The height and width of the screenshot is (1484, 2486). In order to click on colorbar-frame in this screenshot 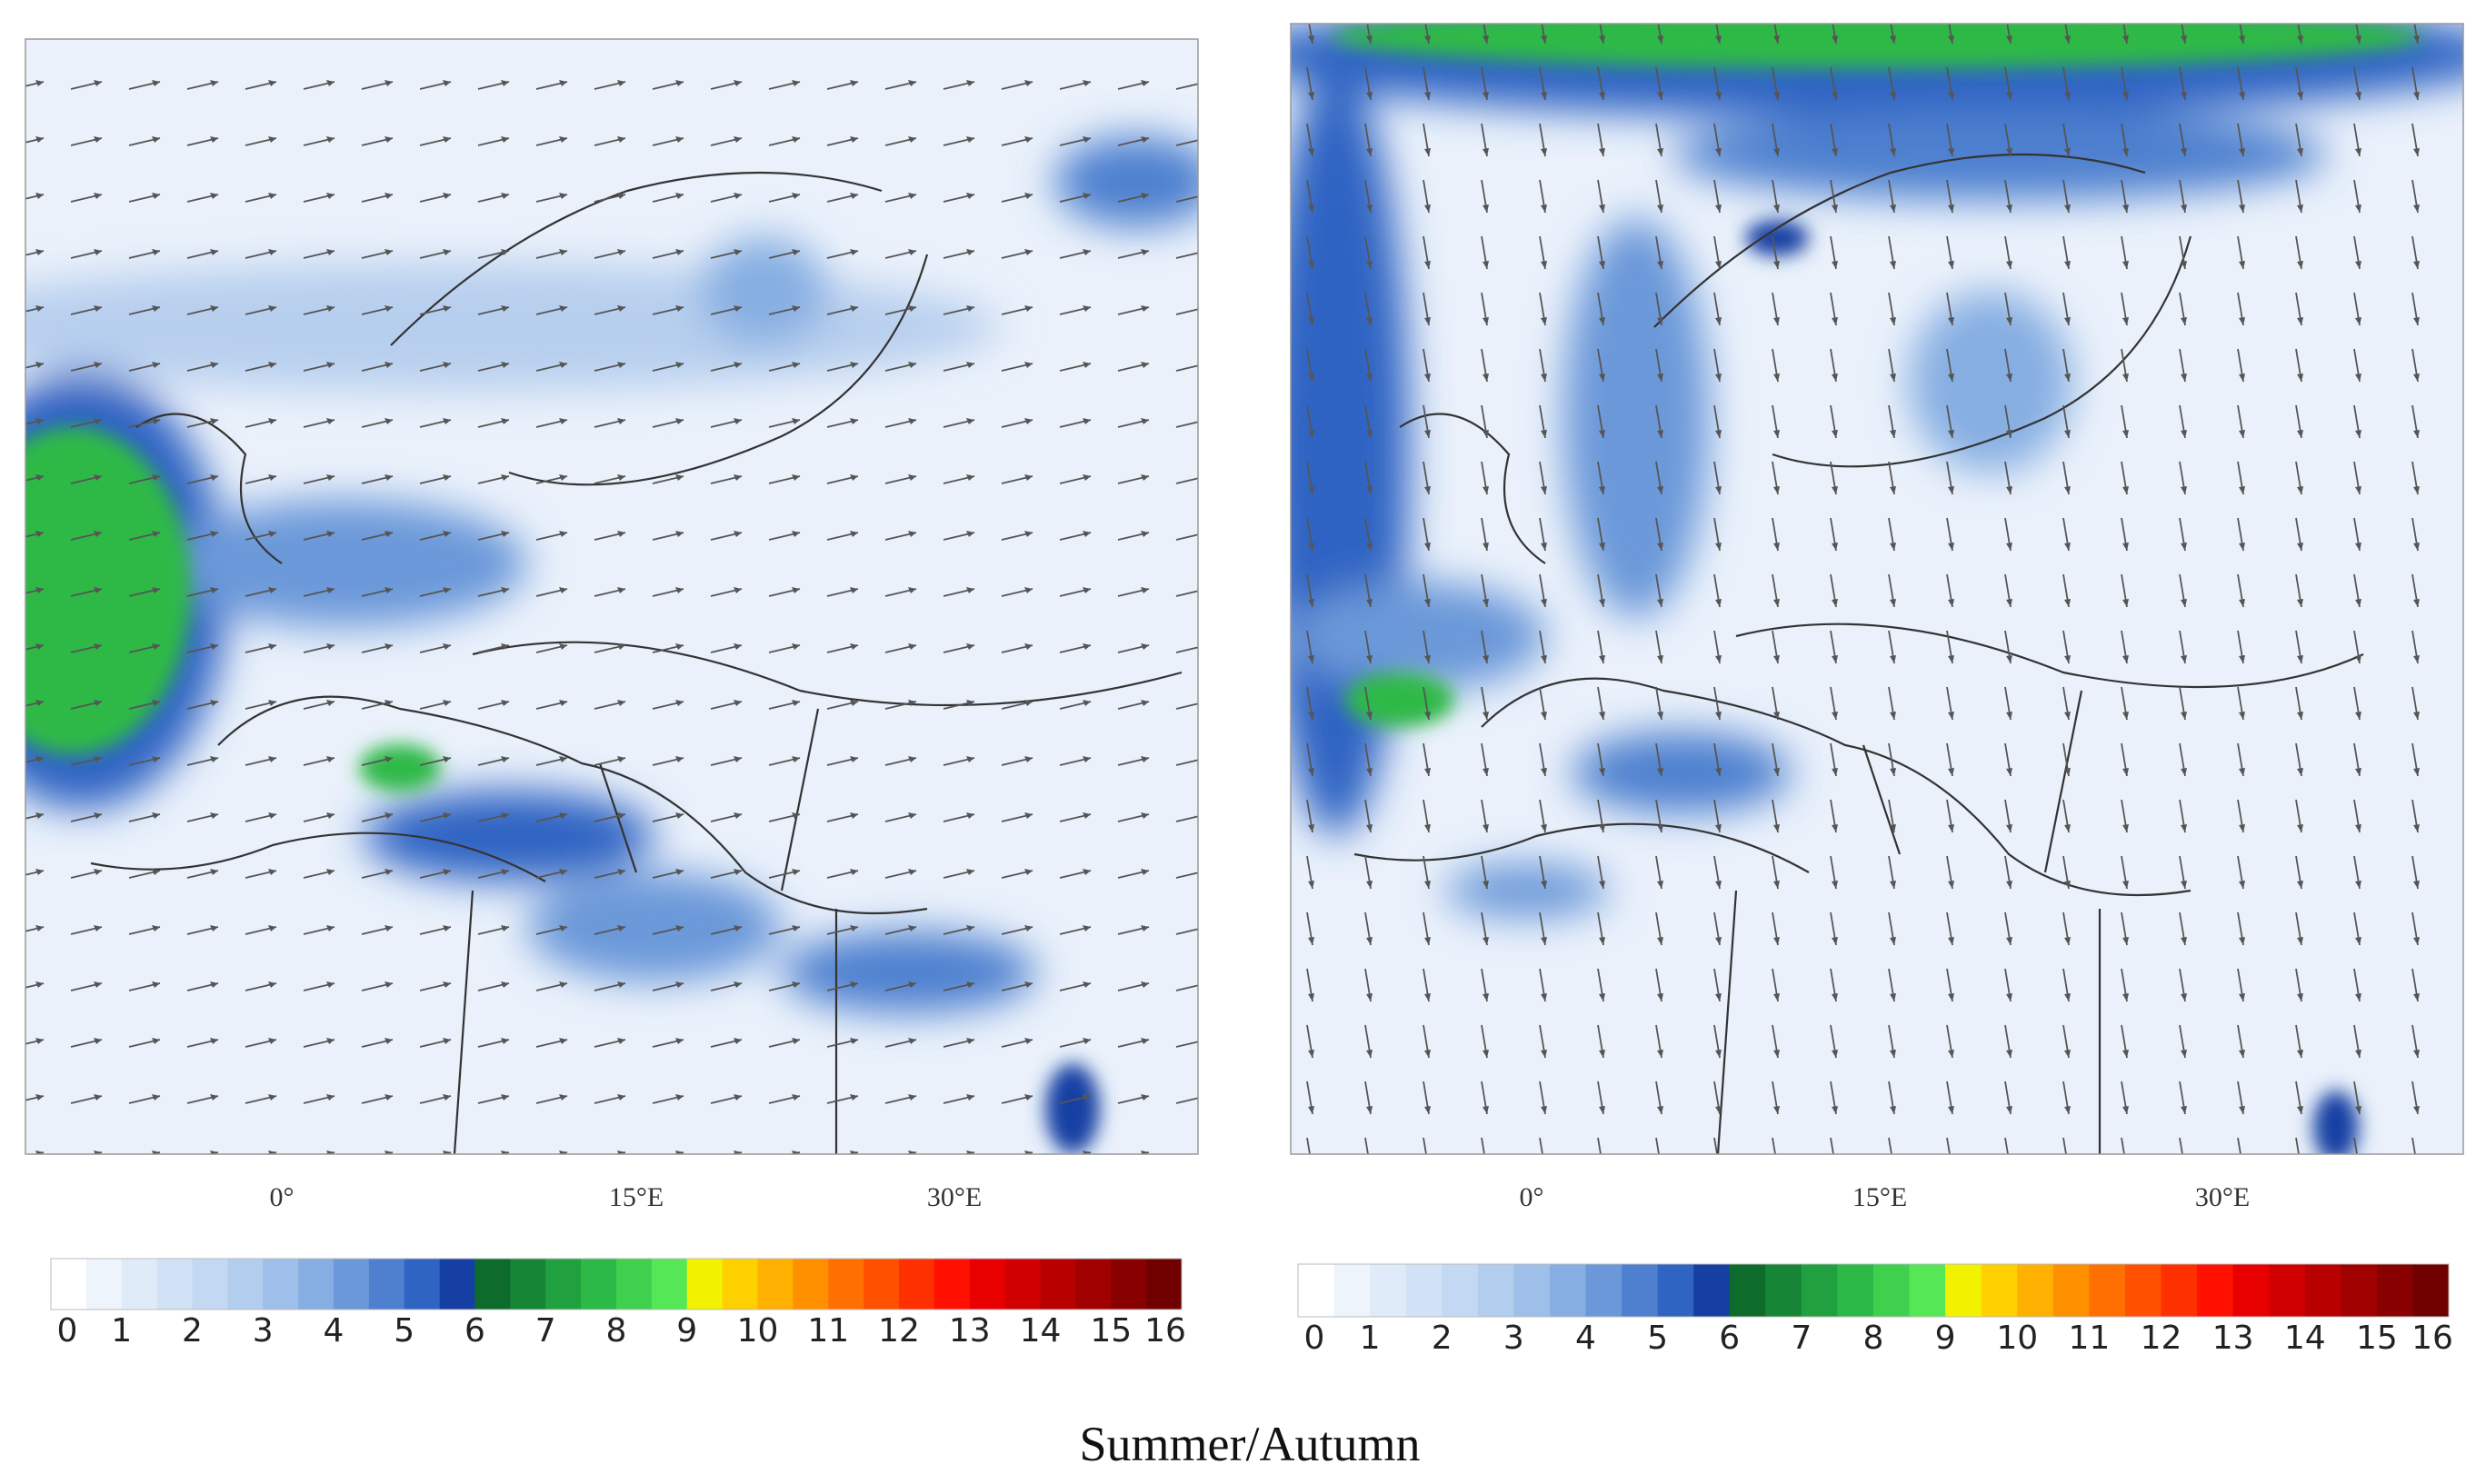, I will do `click(616, 1284)`.